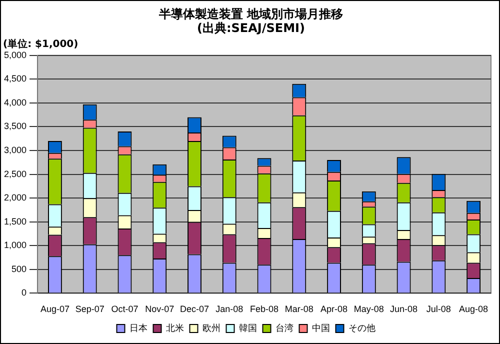  I want to click on legend-label: 日本, so click(138, 327).